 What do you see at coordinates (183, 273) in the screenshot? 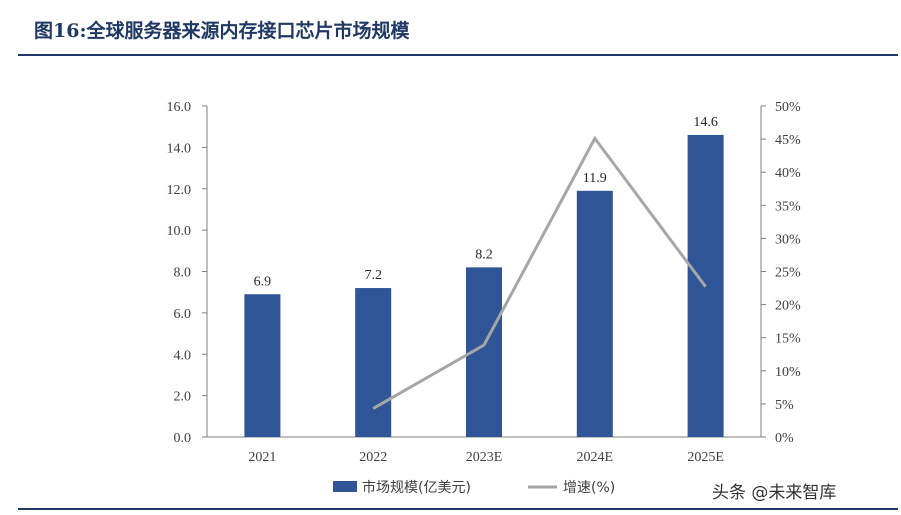
I see `left-axis-tick-label: 8.0` at bounding box center [183, 273].